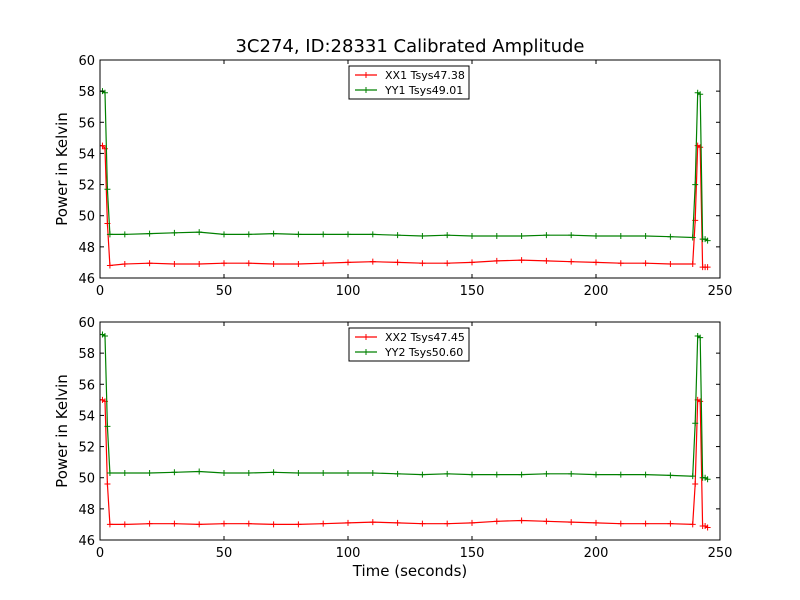 The width and height of the screenshot is (800, 600). What do you see at coordinates (86, 416) in the screenshot?
I see `y-tick-label: 54` at bounding box center [86, 416].